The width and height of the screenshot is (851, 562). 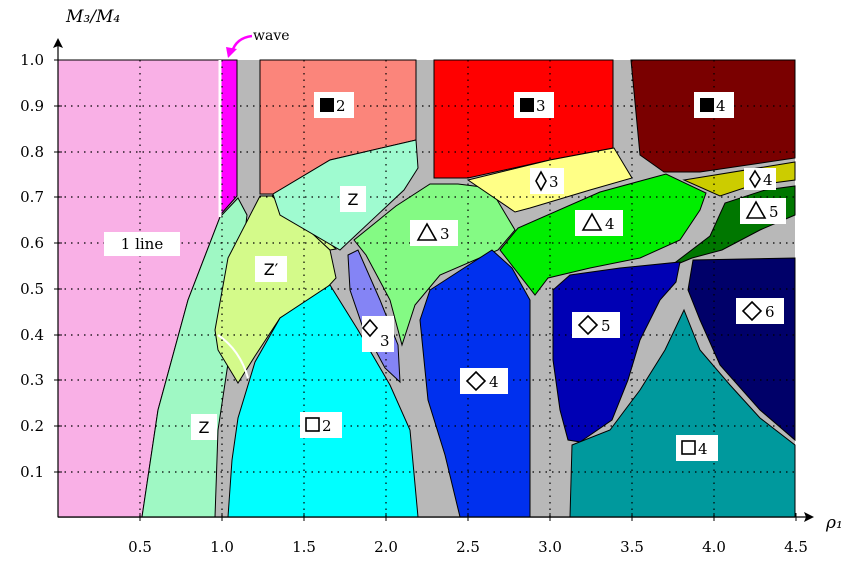 I want to click on x-tick-label: 1.0, so click(x=222, y=547).